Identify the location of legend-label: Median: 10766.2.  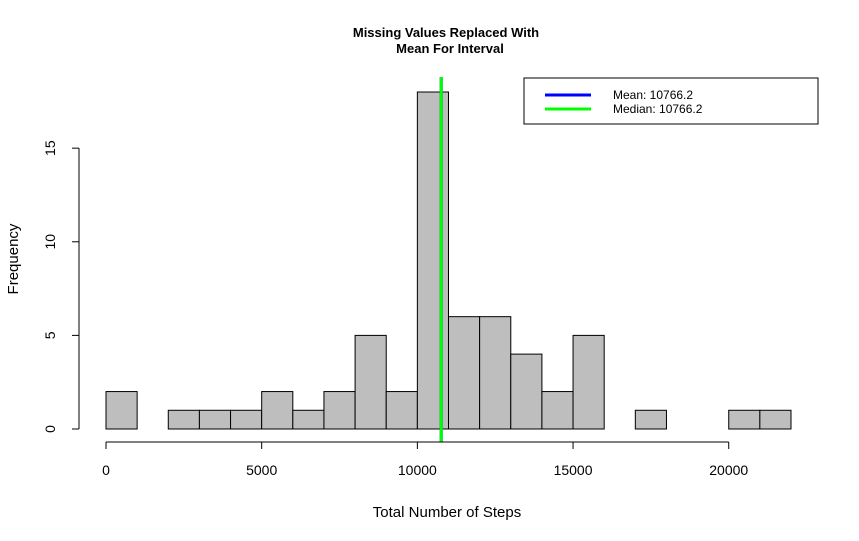
(658, 109).